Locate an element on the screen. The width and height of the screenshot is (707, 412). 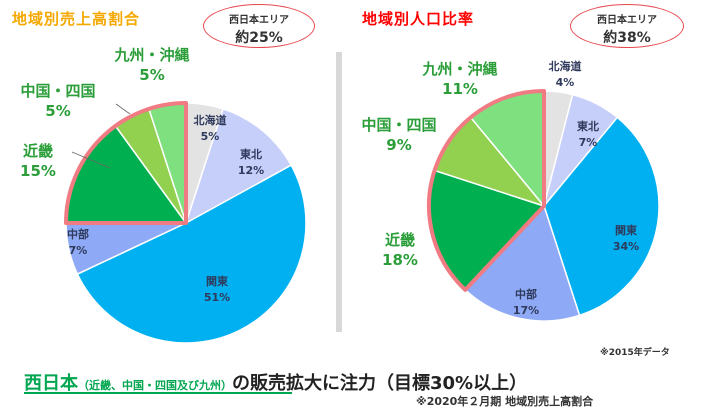
left-west-japan-callout: 西日本エリア 約25% is located at coordinates (259, 26).